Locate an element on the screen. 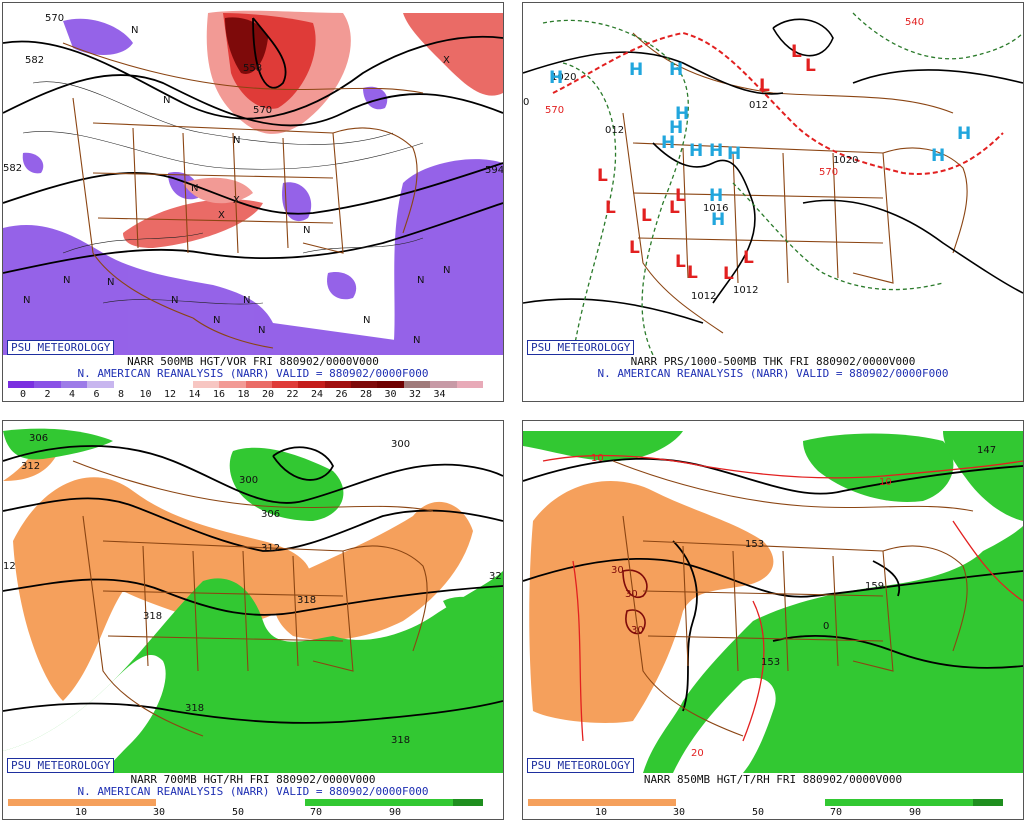 This screenshot has height=820, width=1024. colorbar-tick: 20 is located at coordinates (268, 394).